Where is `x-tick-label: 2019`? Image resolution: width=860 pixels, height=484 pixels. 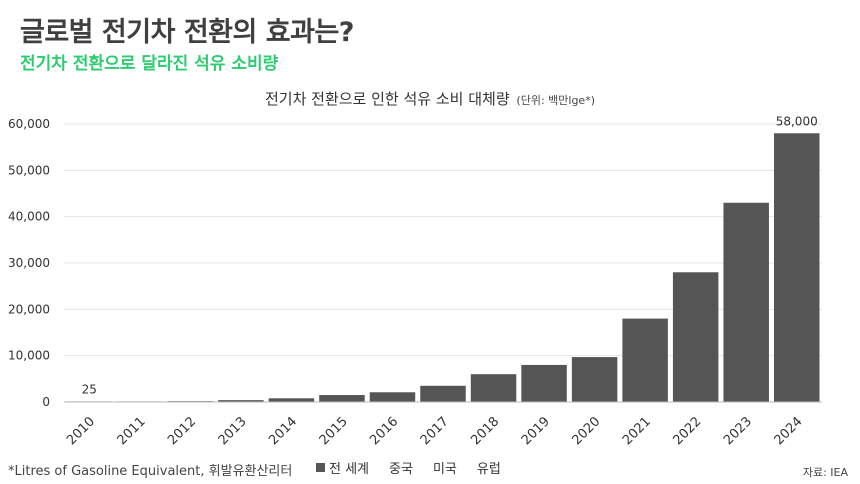
x-tick-label: 2019 is located at coordinates (536, 431).